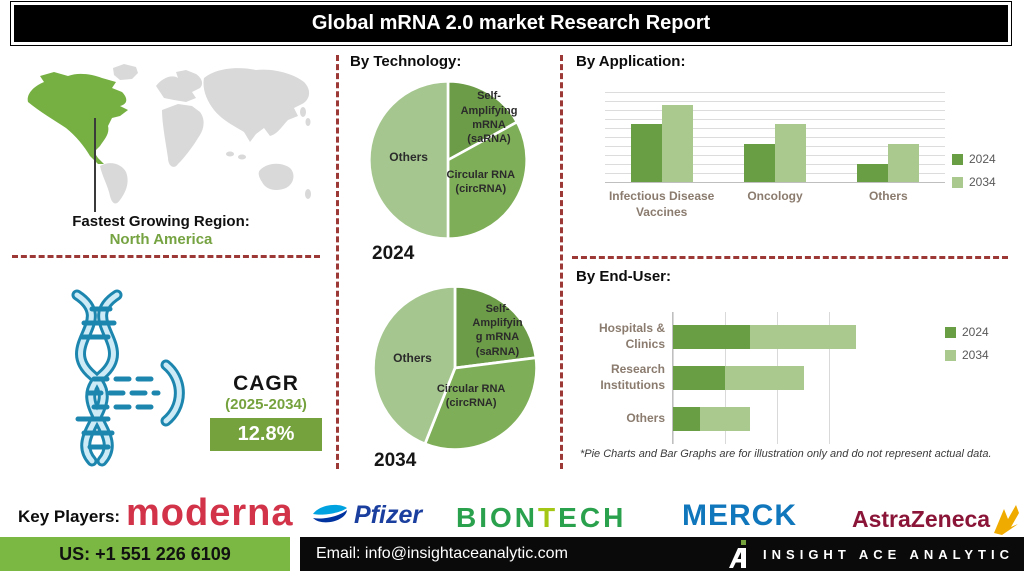 The image size is (1024, 576). I want to click on enduser-legend: 2024 2034, so click(967, 343).